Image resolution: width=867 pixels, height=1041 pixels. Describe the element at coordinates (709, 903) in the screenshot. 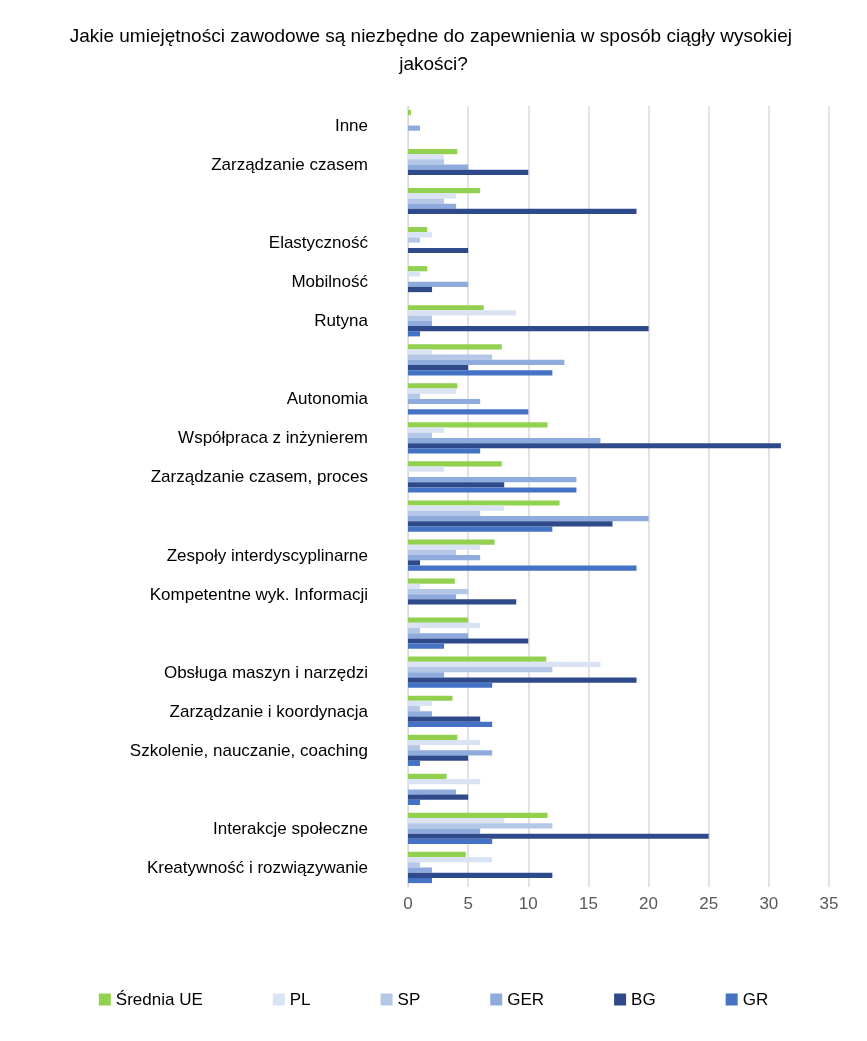

I see `x-tick-label: 25` at that location.